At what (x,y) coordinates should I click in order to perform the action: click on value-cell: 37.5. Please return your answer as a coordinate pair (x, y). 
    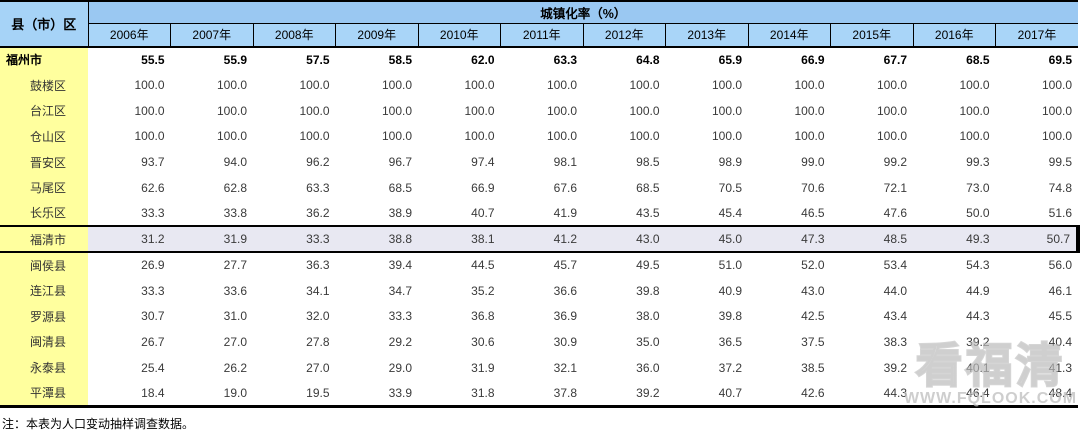
    Looking at the image, I should click on (789, 342).